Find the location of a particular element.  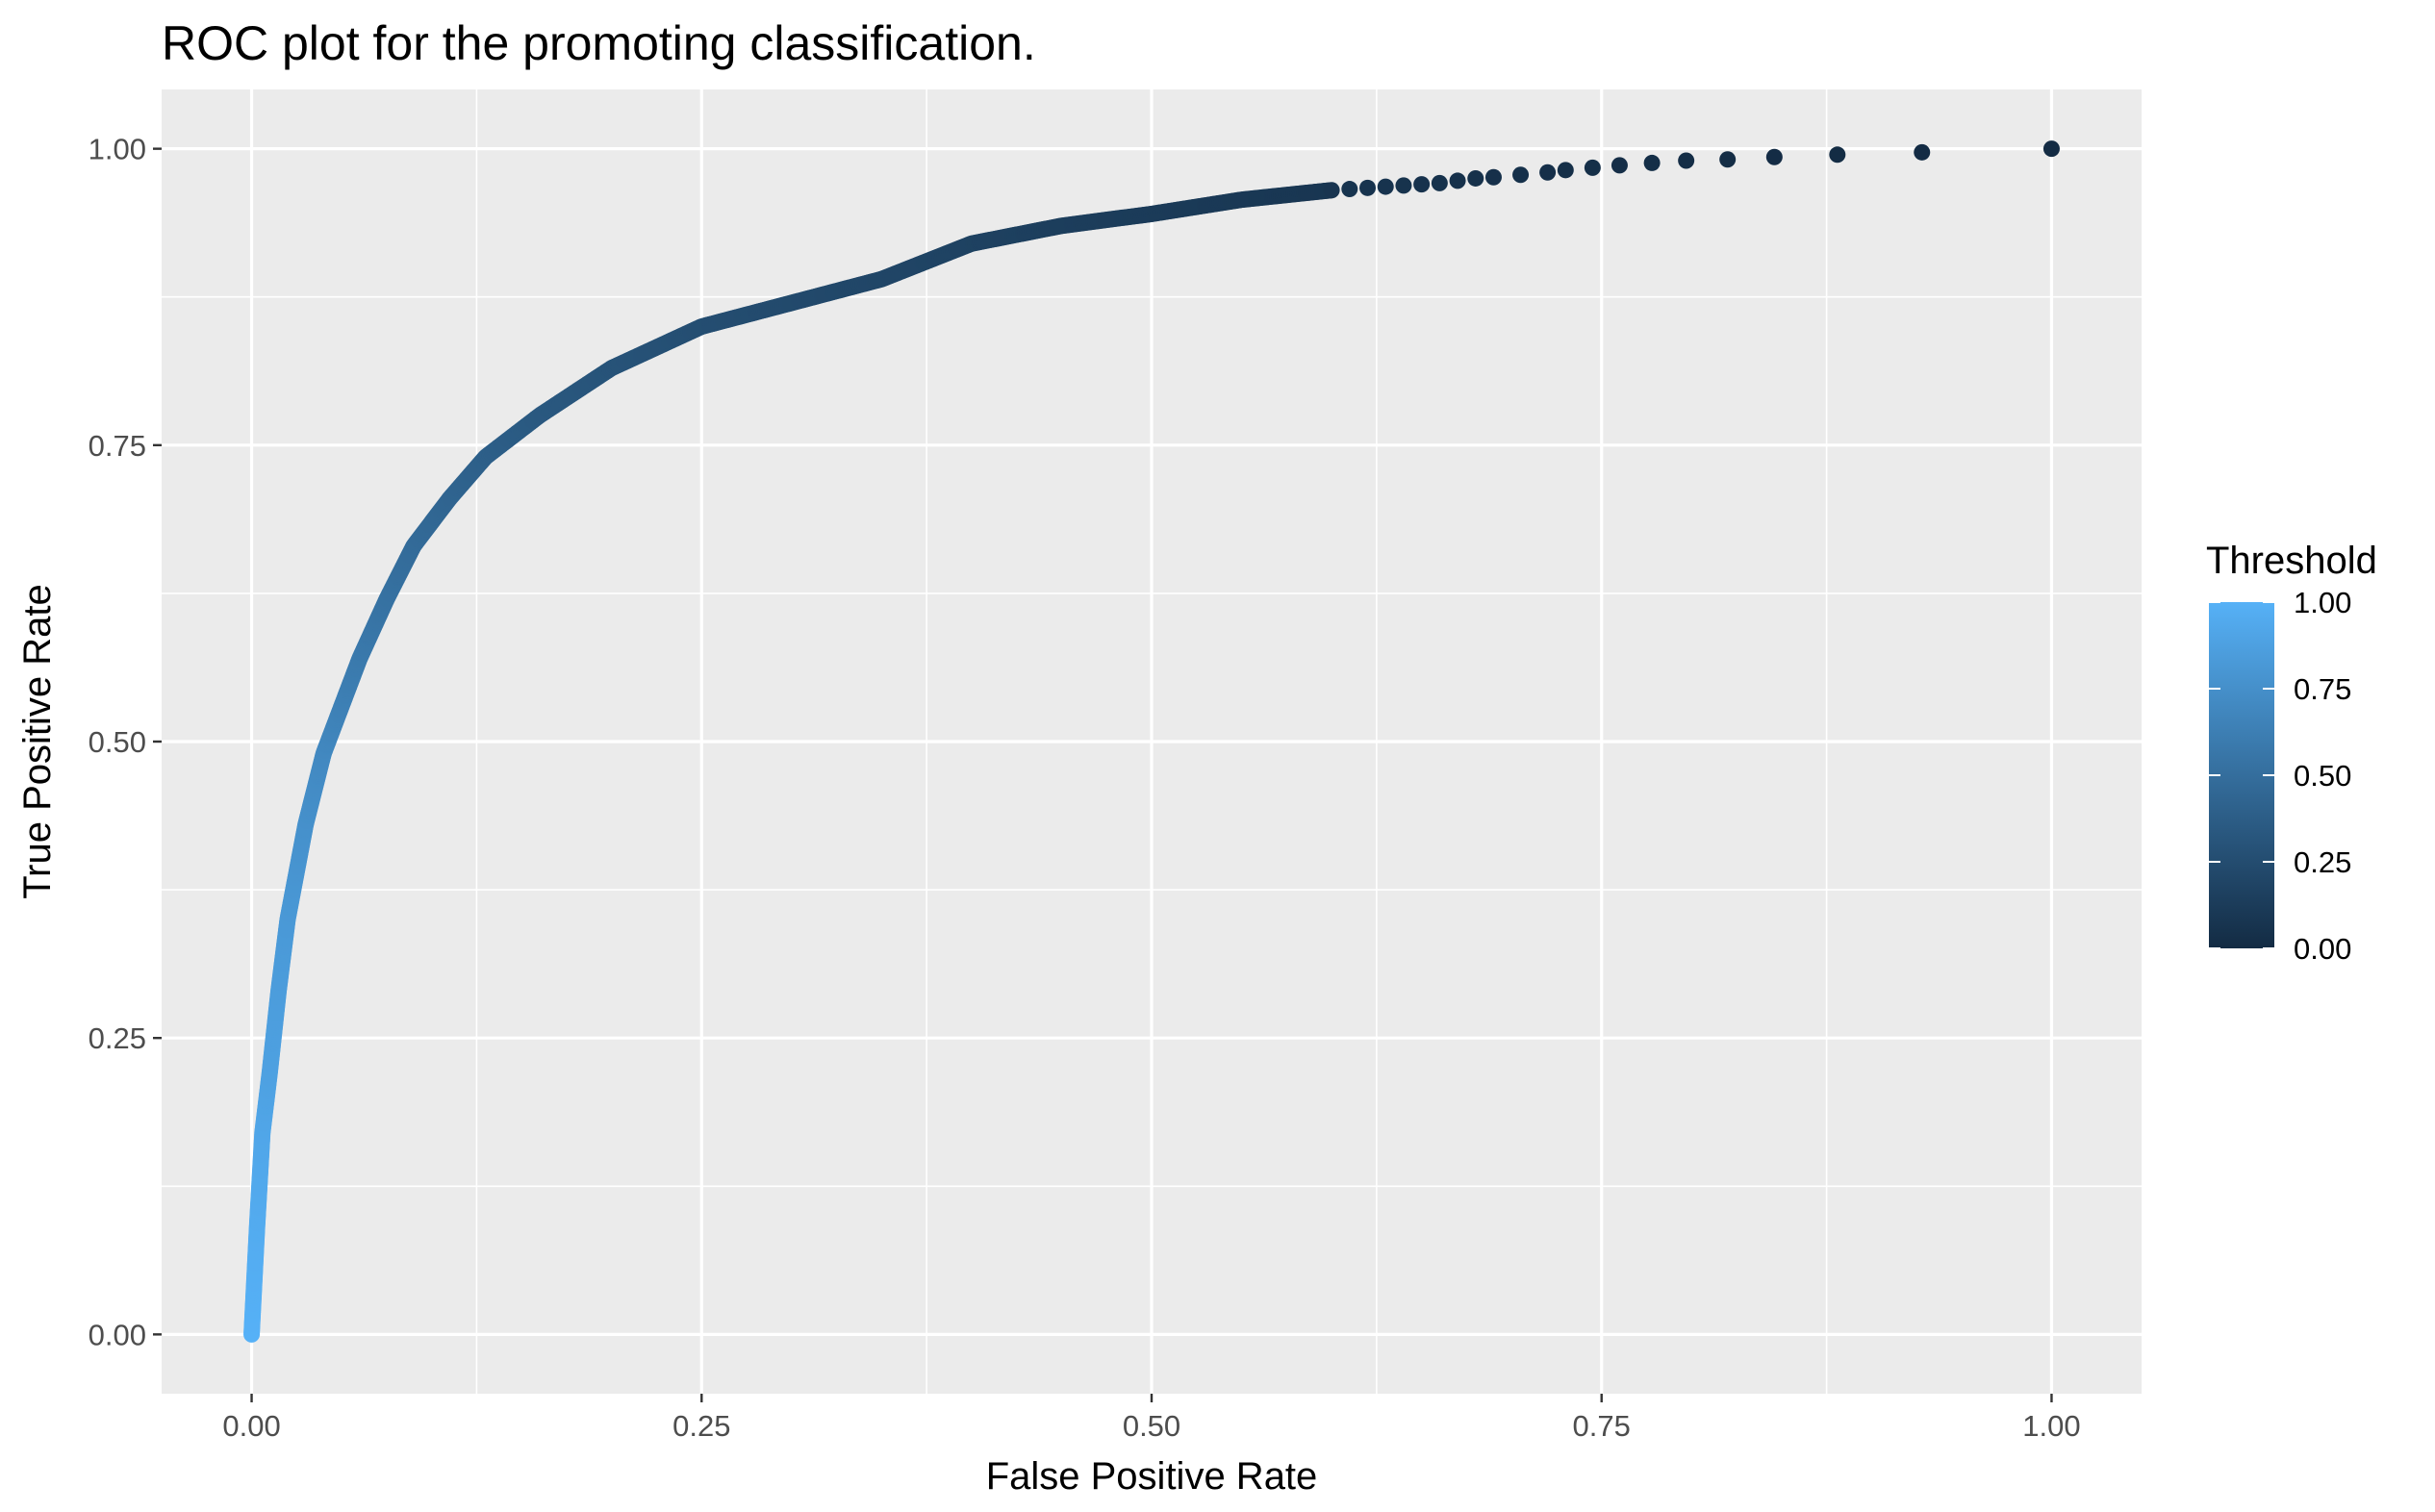

legend-tick-label: 0.00 is located at coordinates (2323, 949).